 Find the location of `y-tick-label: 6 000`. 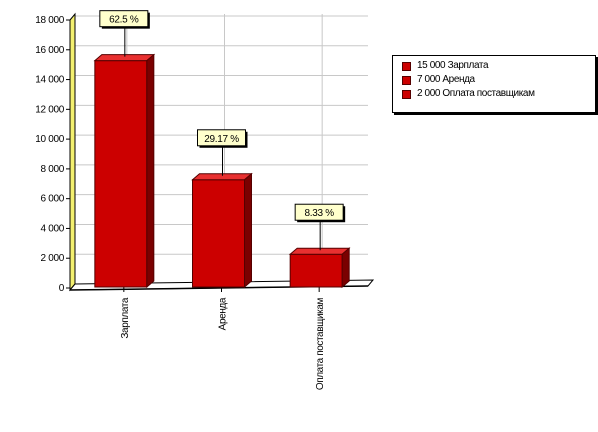

y-tick-label: 6 000 is located at coordinates (52, 199).